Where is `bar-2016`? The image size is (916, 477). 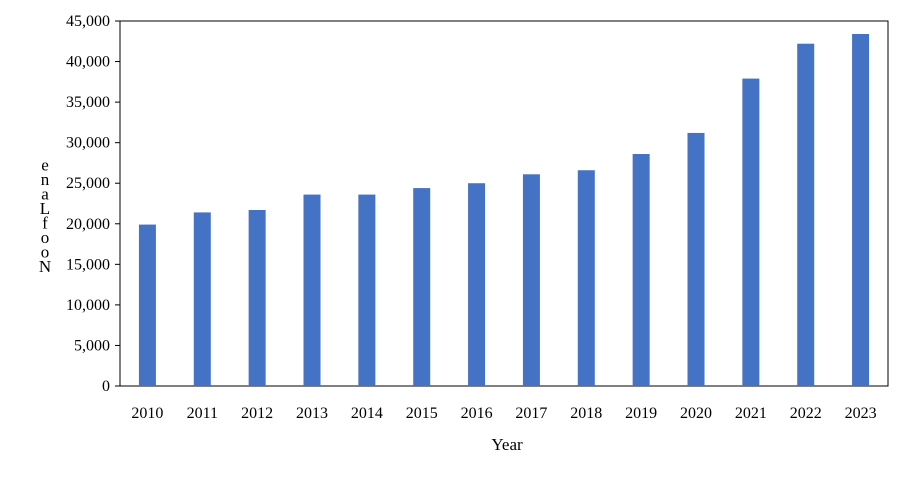
bar-2016 is located at coordinates (477, 284).